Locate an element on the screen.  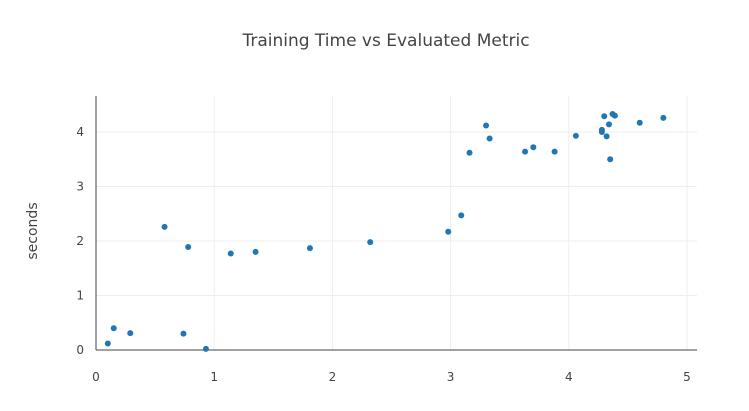
x-tick-label: 0 is located at coordinates (96, 377).